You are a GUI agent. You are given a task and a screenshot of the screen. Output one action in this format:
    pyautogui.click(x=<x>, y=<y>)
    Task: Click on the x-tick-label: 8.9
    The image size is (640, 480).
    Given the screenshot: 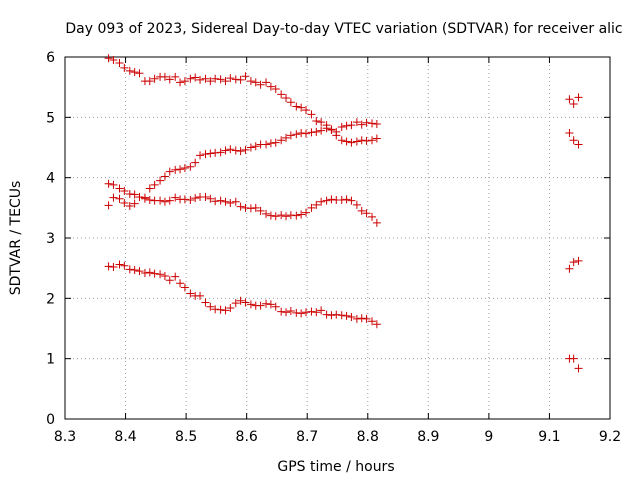 What is the action you would take?
    pyautogui.click(x=428, y=437)
    